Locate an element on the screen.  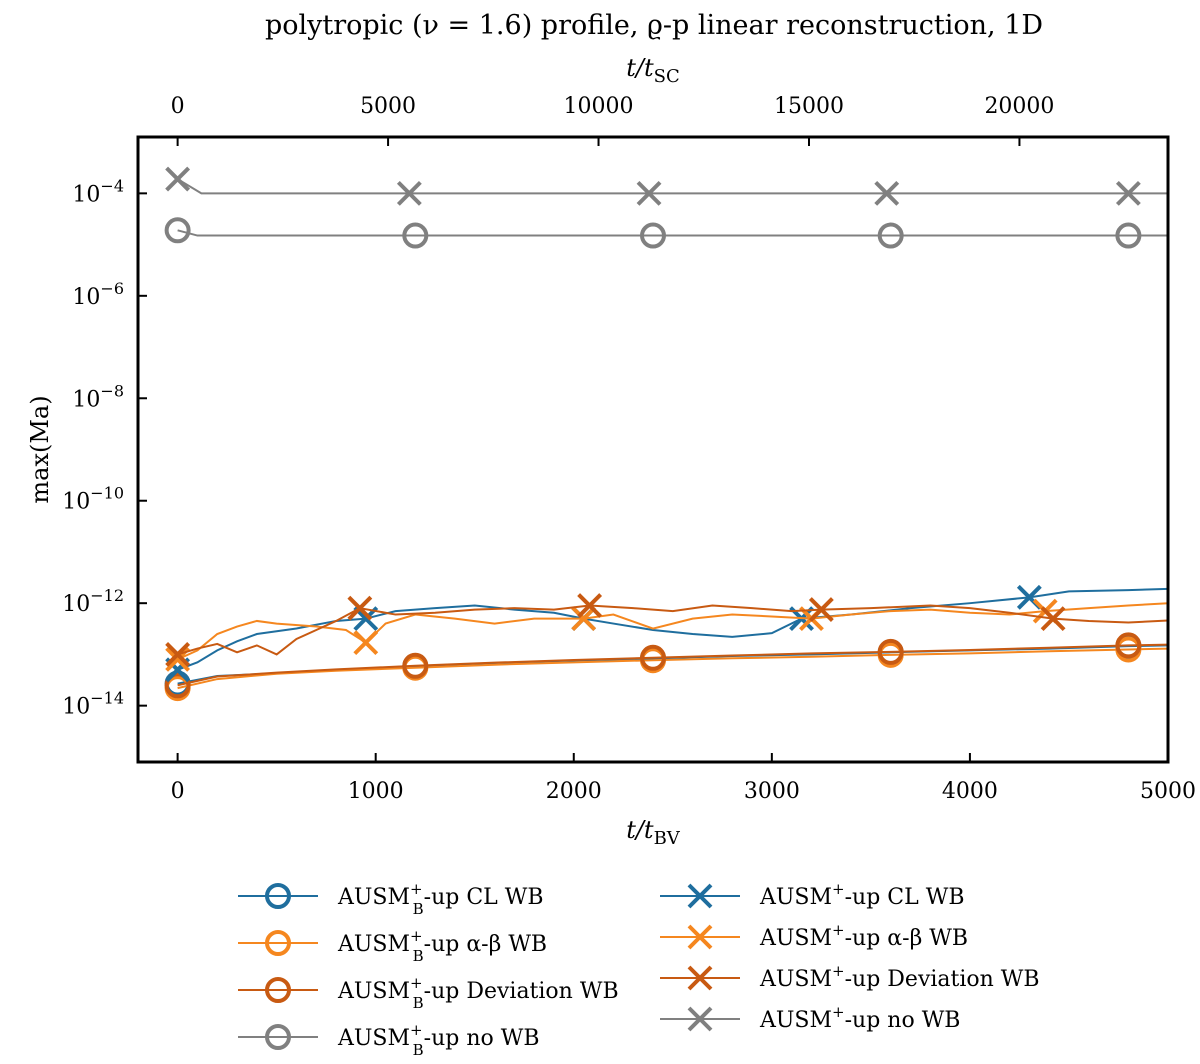
x-axis-label: t/tBV is located at coordinates (653, 832).